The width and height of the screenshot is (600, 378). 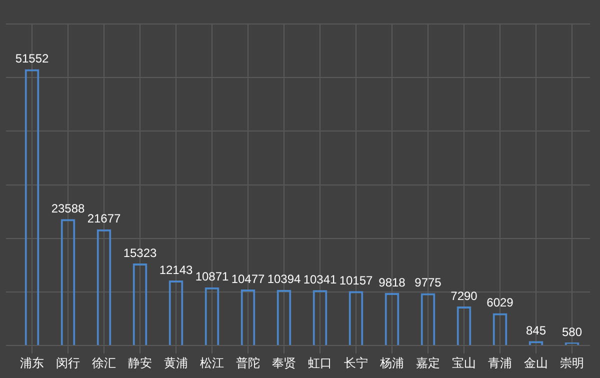 What do you see at coordinates (104, 363) in the screenshot?
I see `x-tick-label: 徐汇` at bounding box center [104, 363].